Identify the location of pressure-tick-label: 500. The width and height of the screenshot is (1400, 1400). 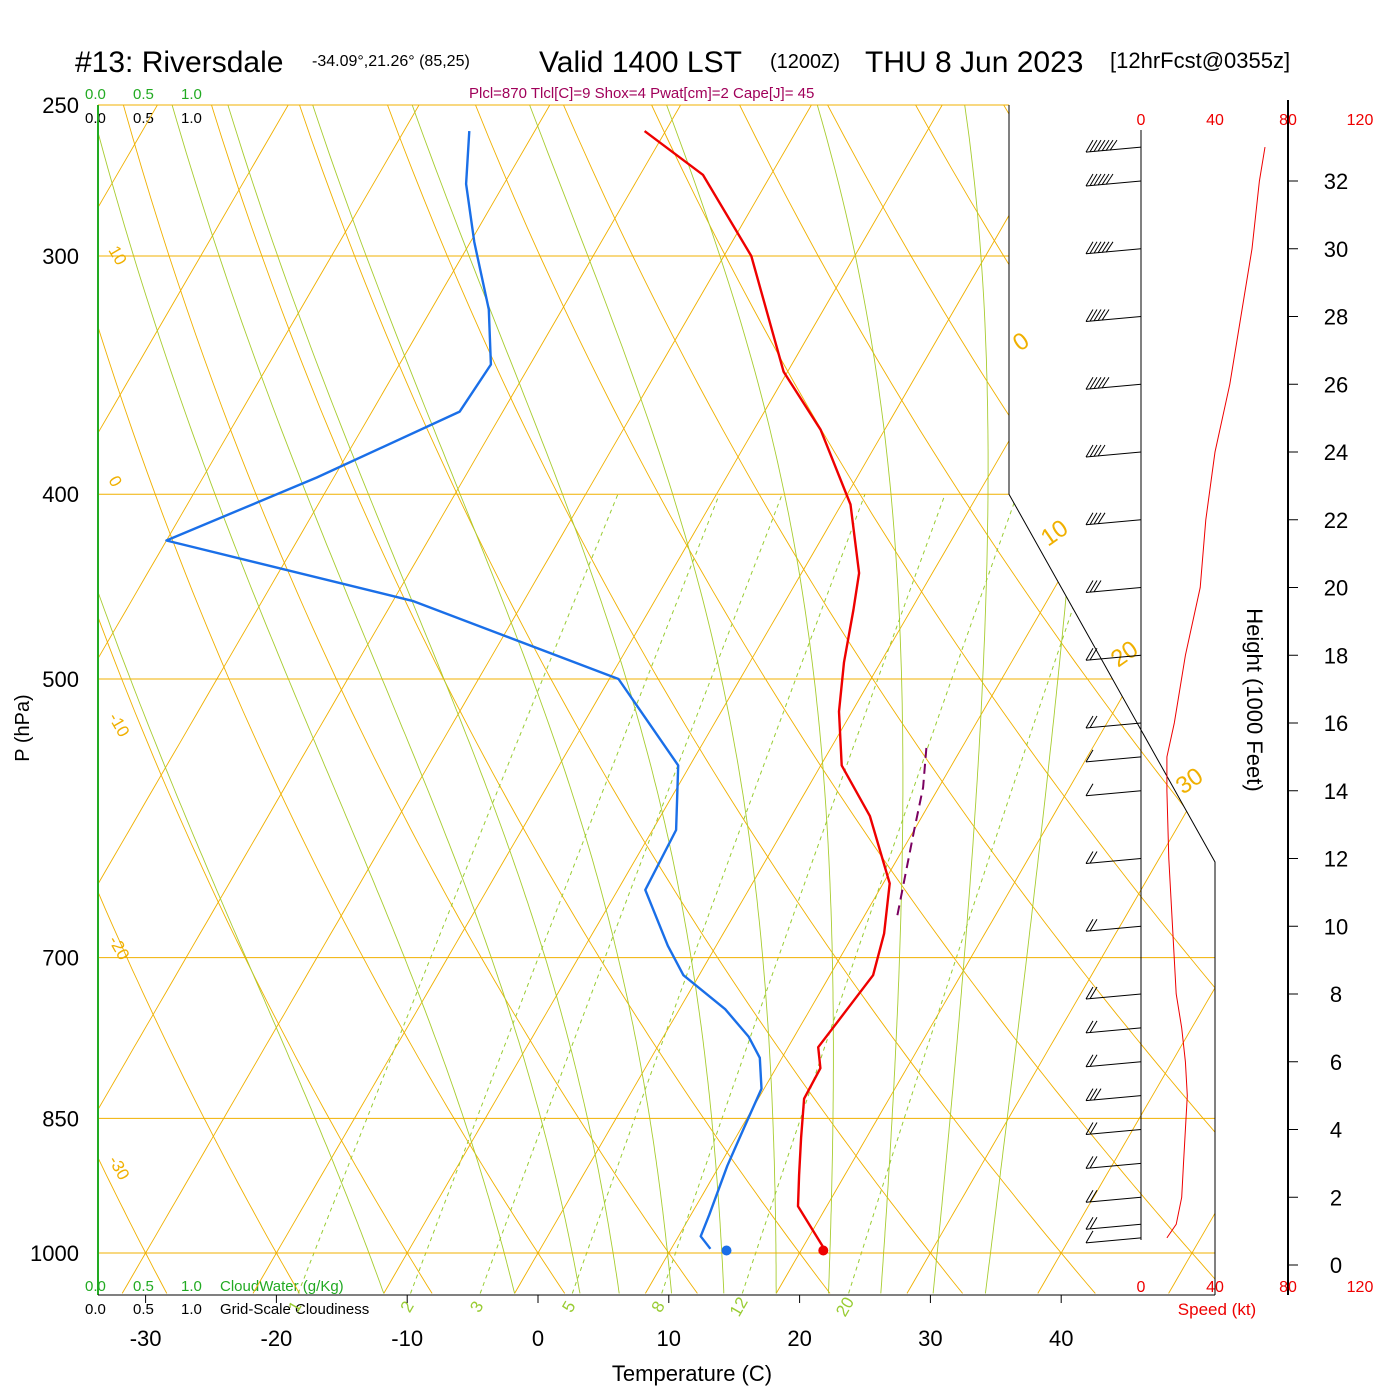
(60, 679).